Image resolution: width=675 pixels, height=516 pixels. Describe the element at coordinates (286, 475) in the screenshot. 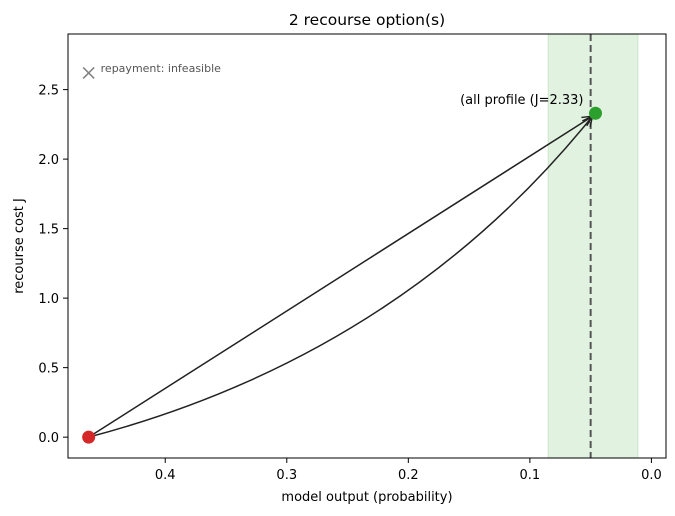

I see `x-tick-label: 0.3` at that location.